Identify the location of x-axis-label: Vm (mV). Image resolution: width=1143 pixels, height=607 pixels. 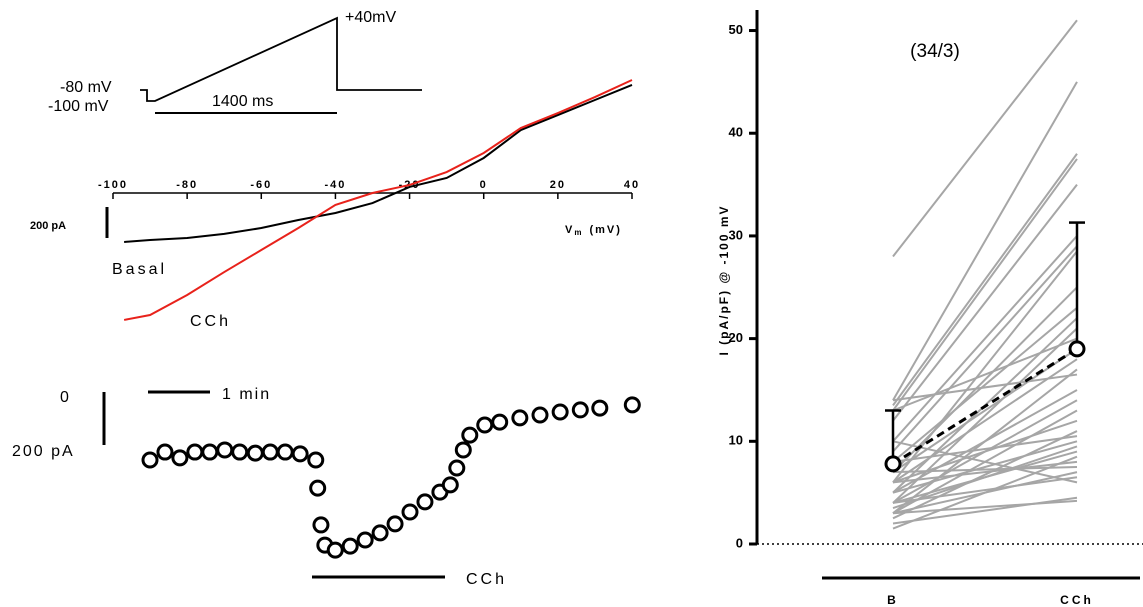
(593, 230).